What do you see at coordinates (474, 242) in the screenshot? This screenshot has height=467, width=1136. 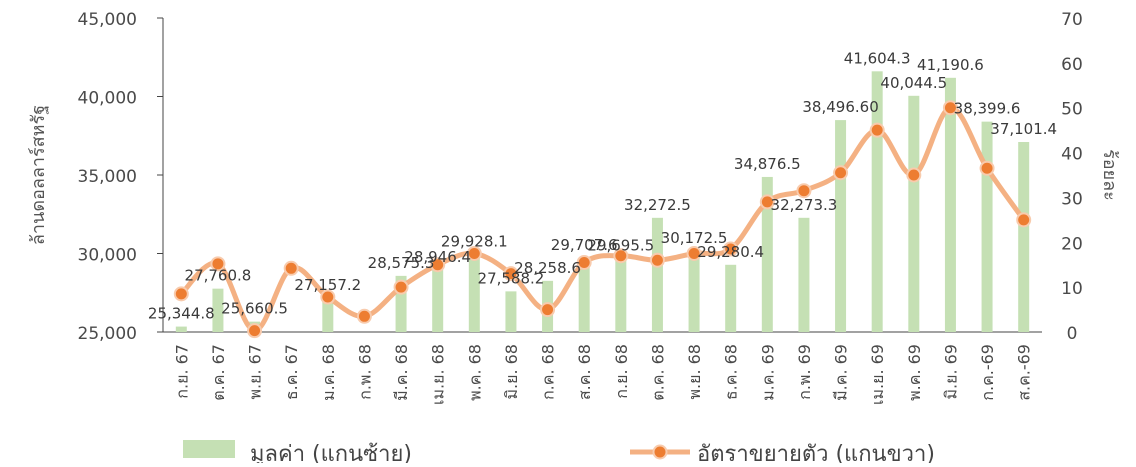 I see `bar-value-label-8: 29,928.1` at bounding box center [474, 242].